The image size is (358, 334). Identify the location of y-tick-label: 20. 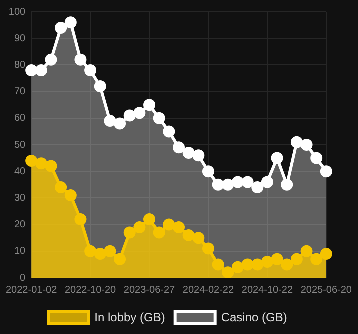
(20, 225).